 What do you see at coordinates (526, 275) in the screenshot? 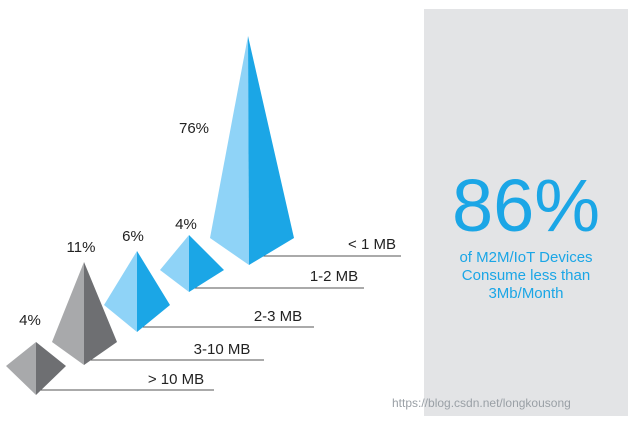
I see `stat-line-2: Consume less than` at bounding box center [526, 275].